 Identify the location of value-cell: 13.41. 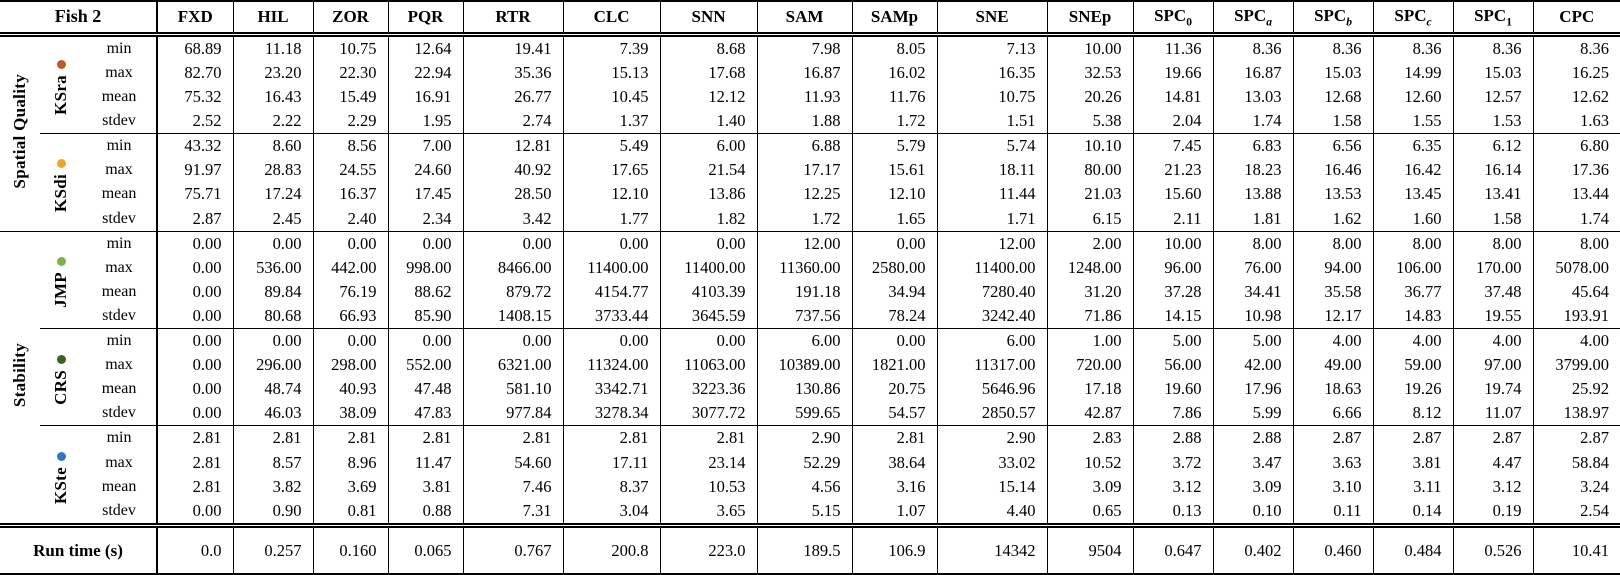
(1493, 194).